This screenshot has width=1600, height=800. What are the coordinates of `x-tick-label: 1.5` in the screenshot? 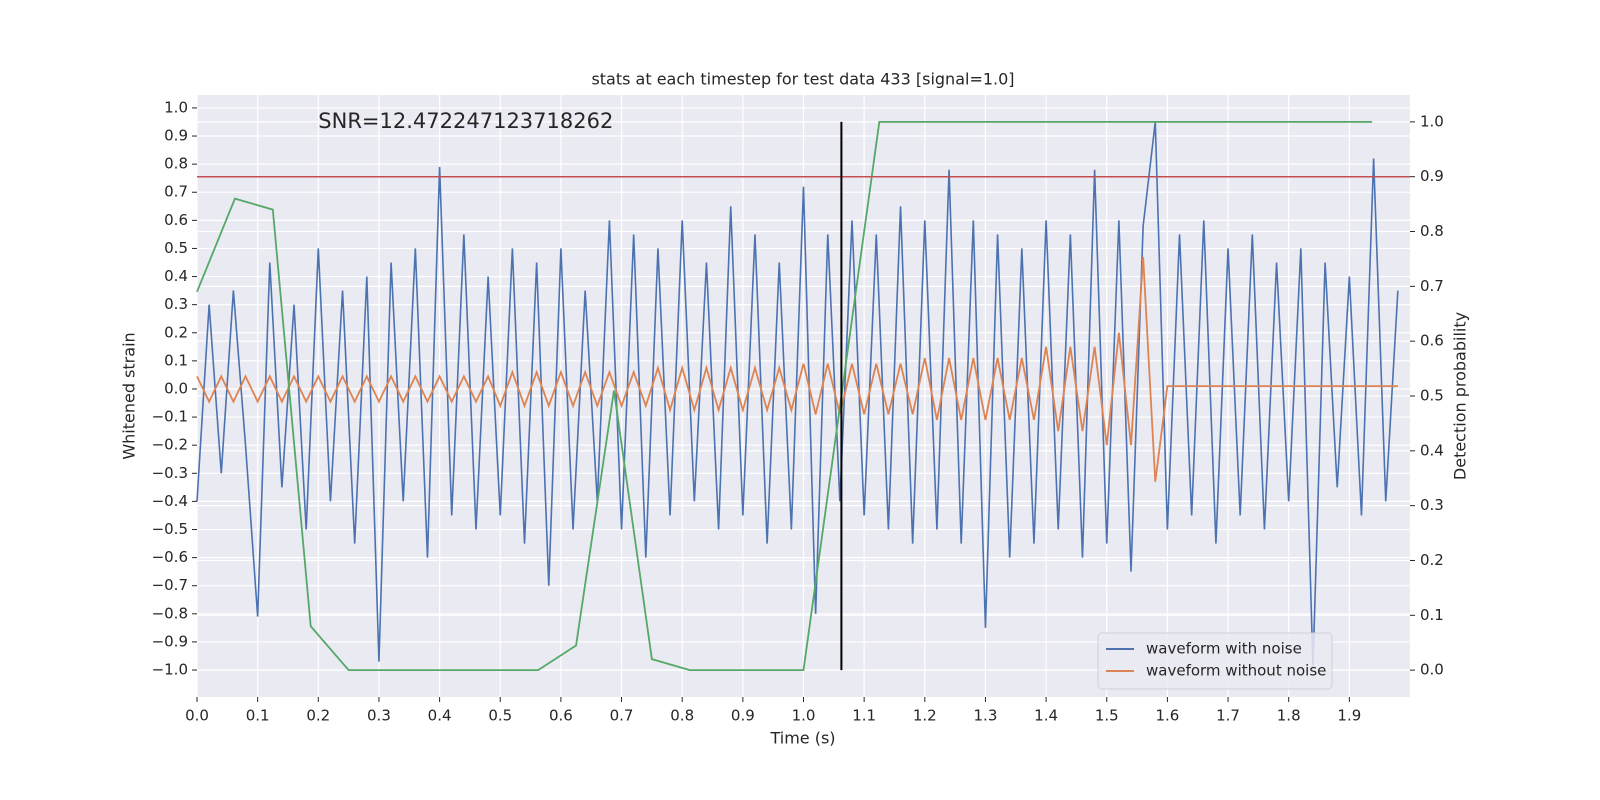 It's located at (1107, 716).